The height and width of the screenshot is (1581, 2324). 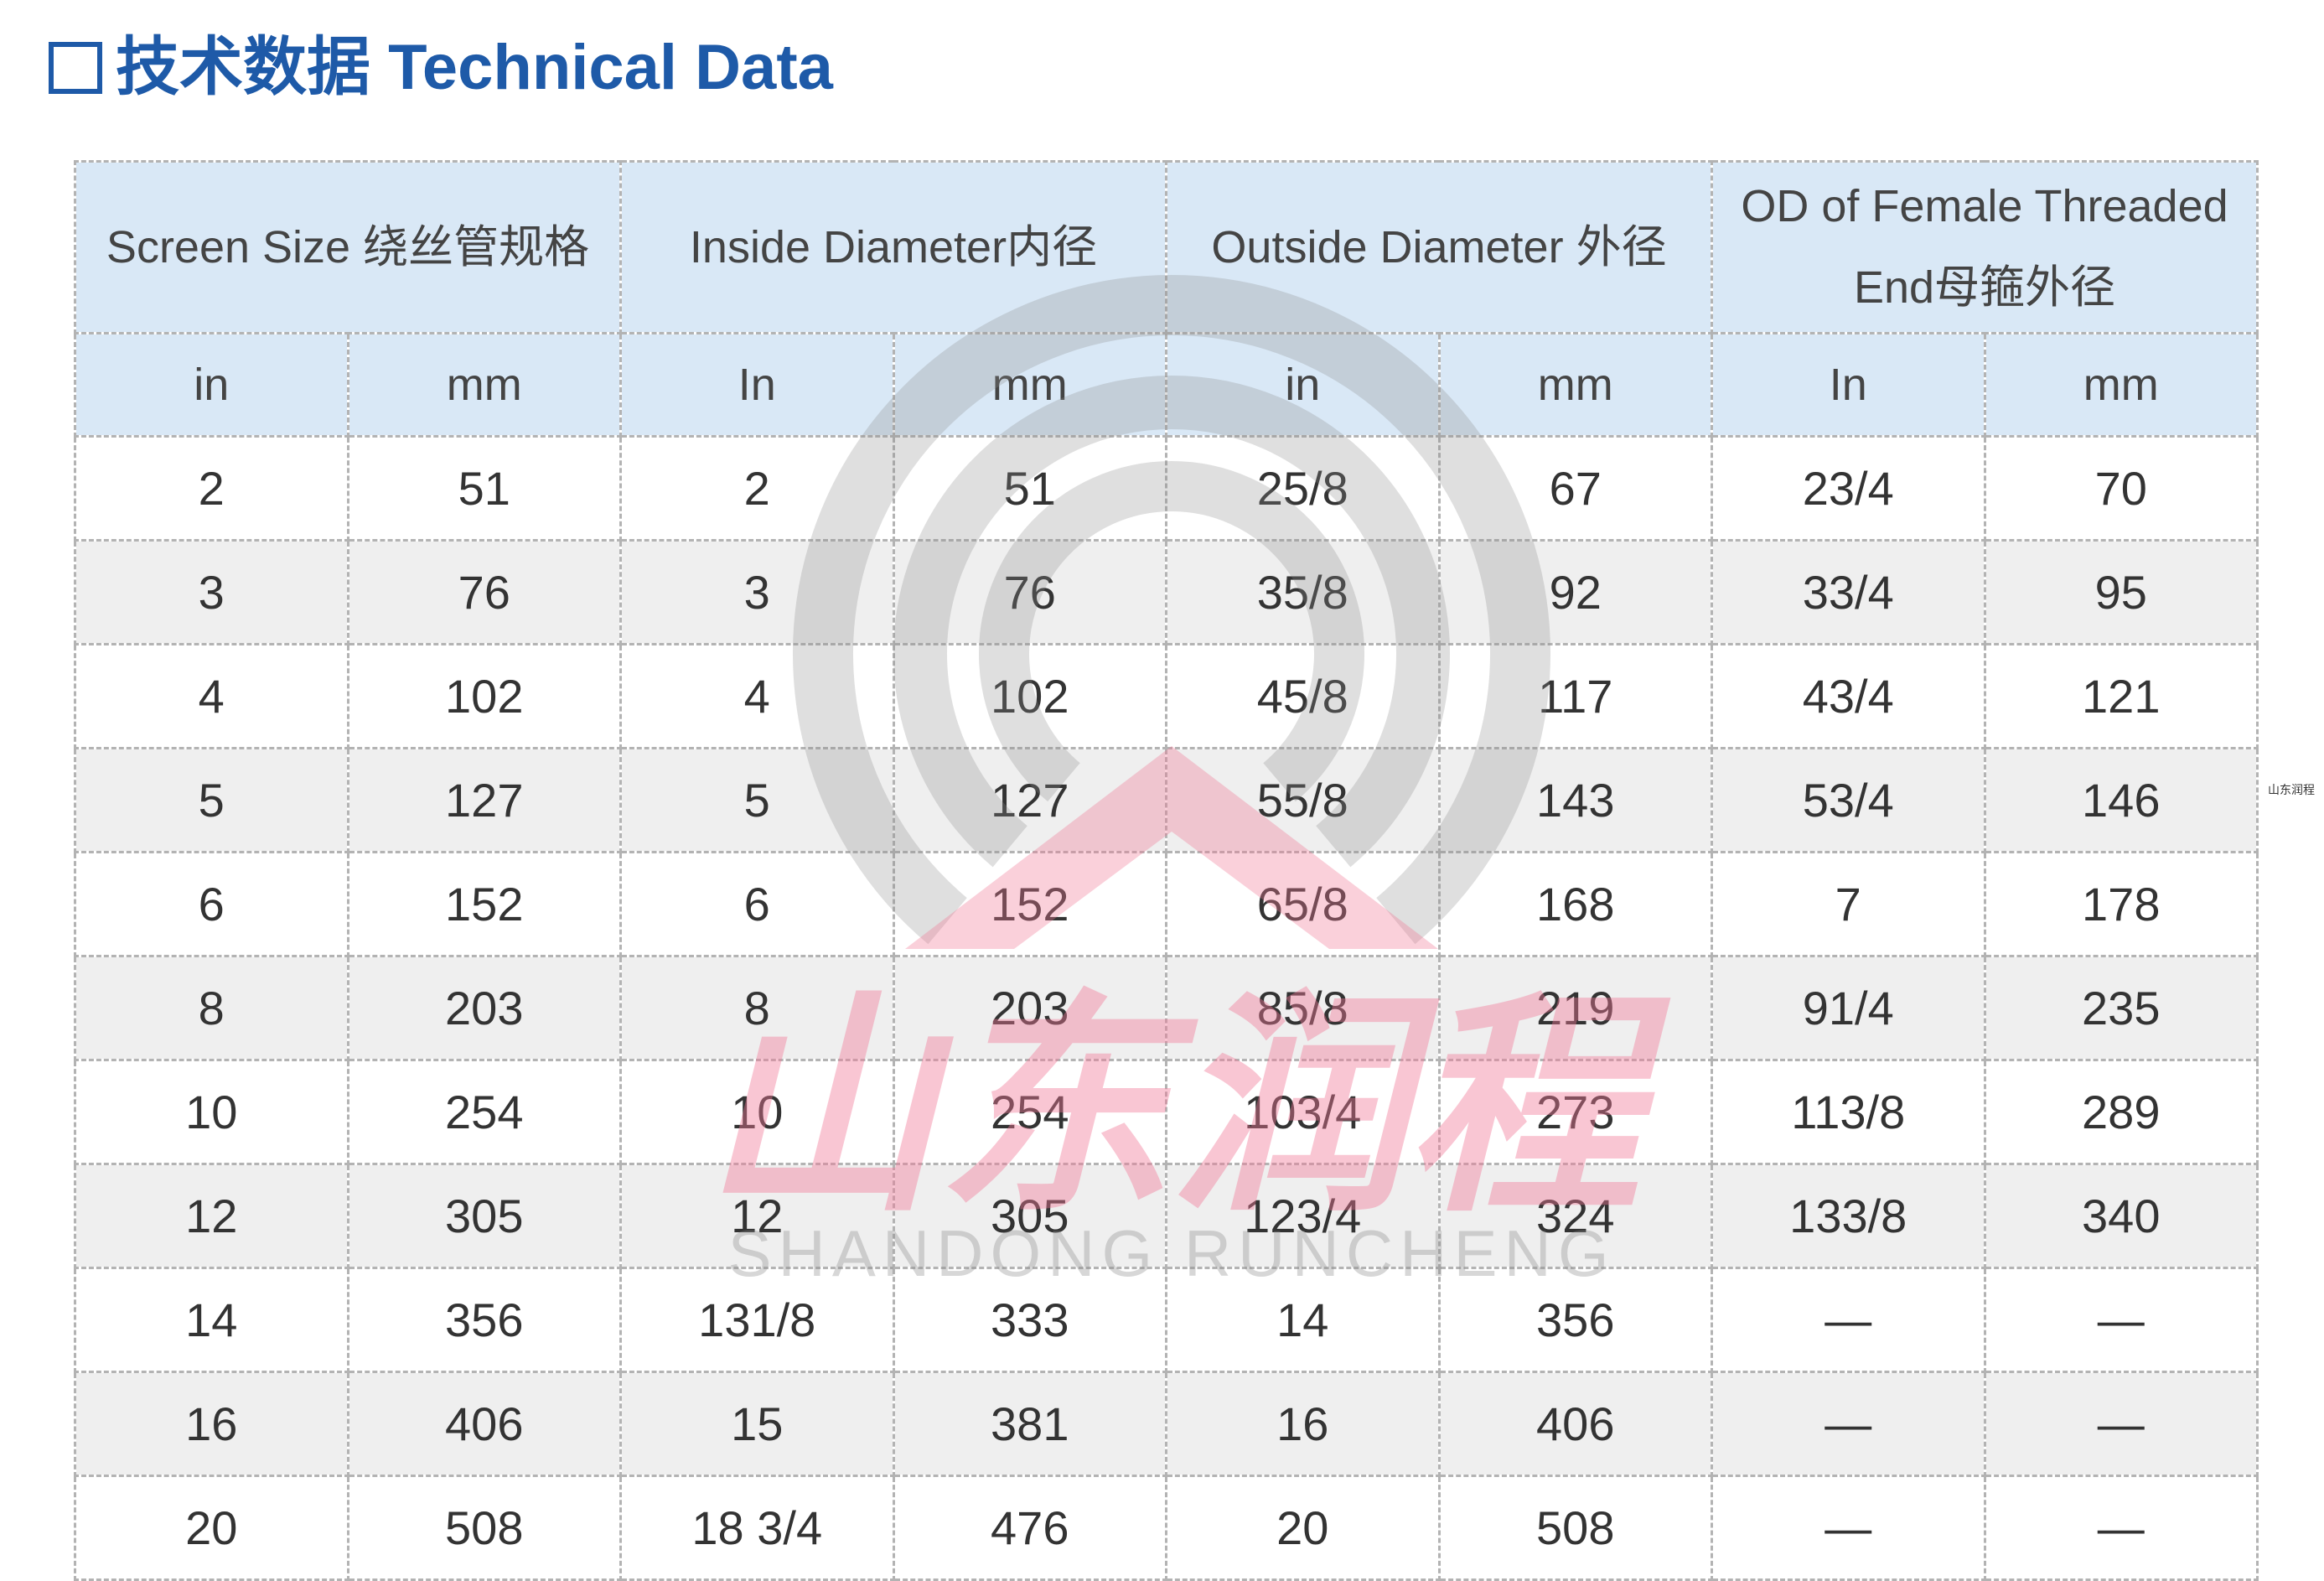 What do you see at coordinates (2121, 488) in the screenshot?
I see `cell-female-end-od-mm: 70` at bounding box center [2121, 488].